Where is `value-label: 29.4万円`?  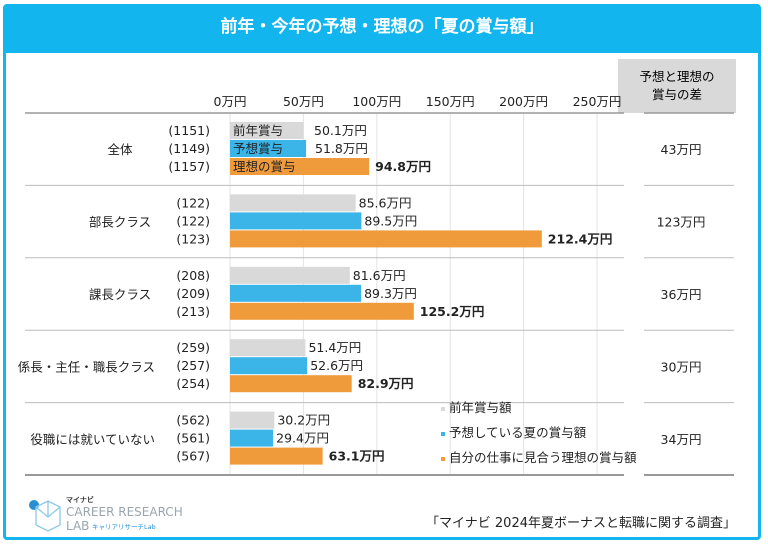
value-label: 29.4万円 is located at coordinates (302, 438).